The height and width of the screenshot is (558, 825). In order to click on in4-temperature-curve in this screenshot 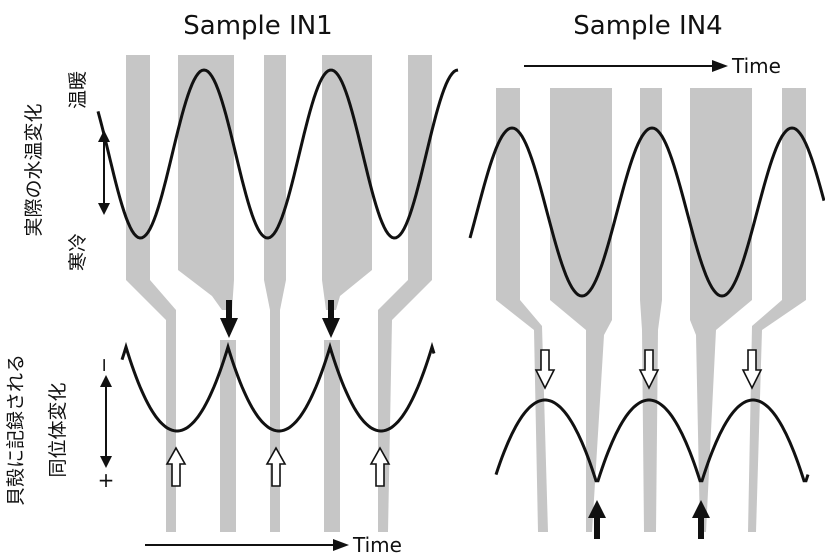, I will do `click(646, 212)`.